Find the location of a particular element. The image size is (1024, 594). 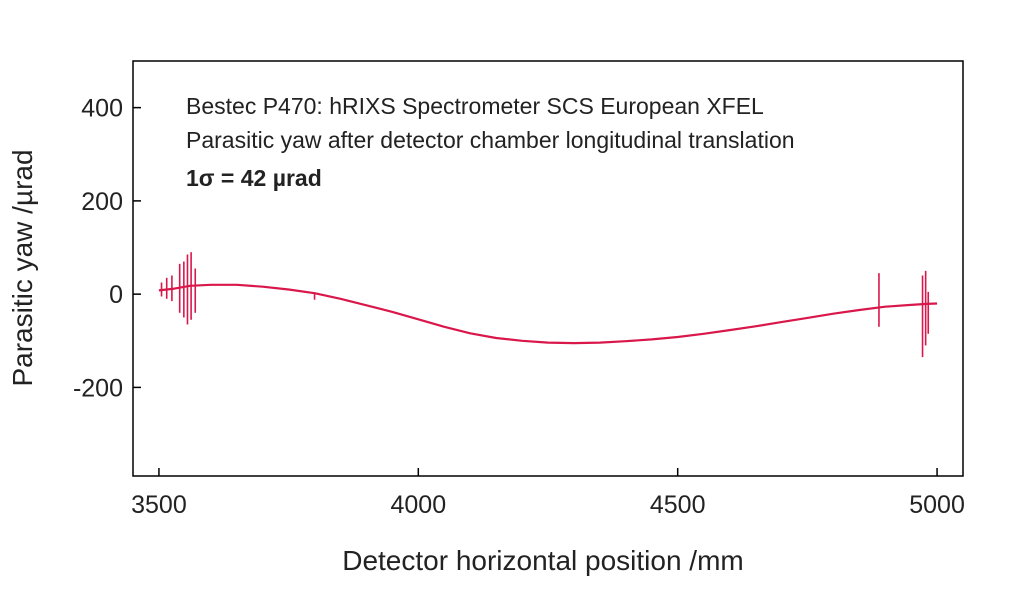

y-tick-label: 0 is located at coordinates (116, 295).